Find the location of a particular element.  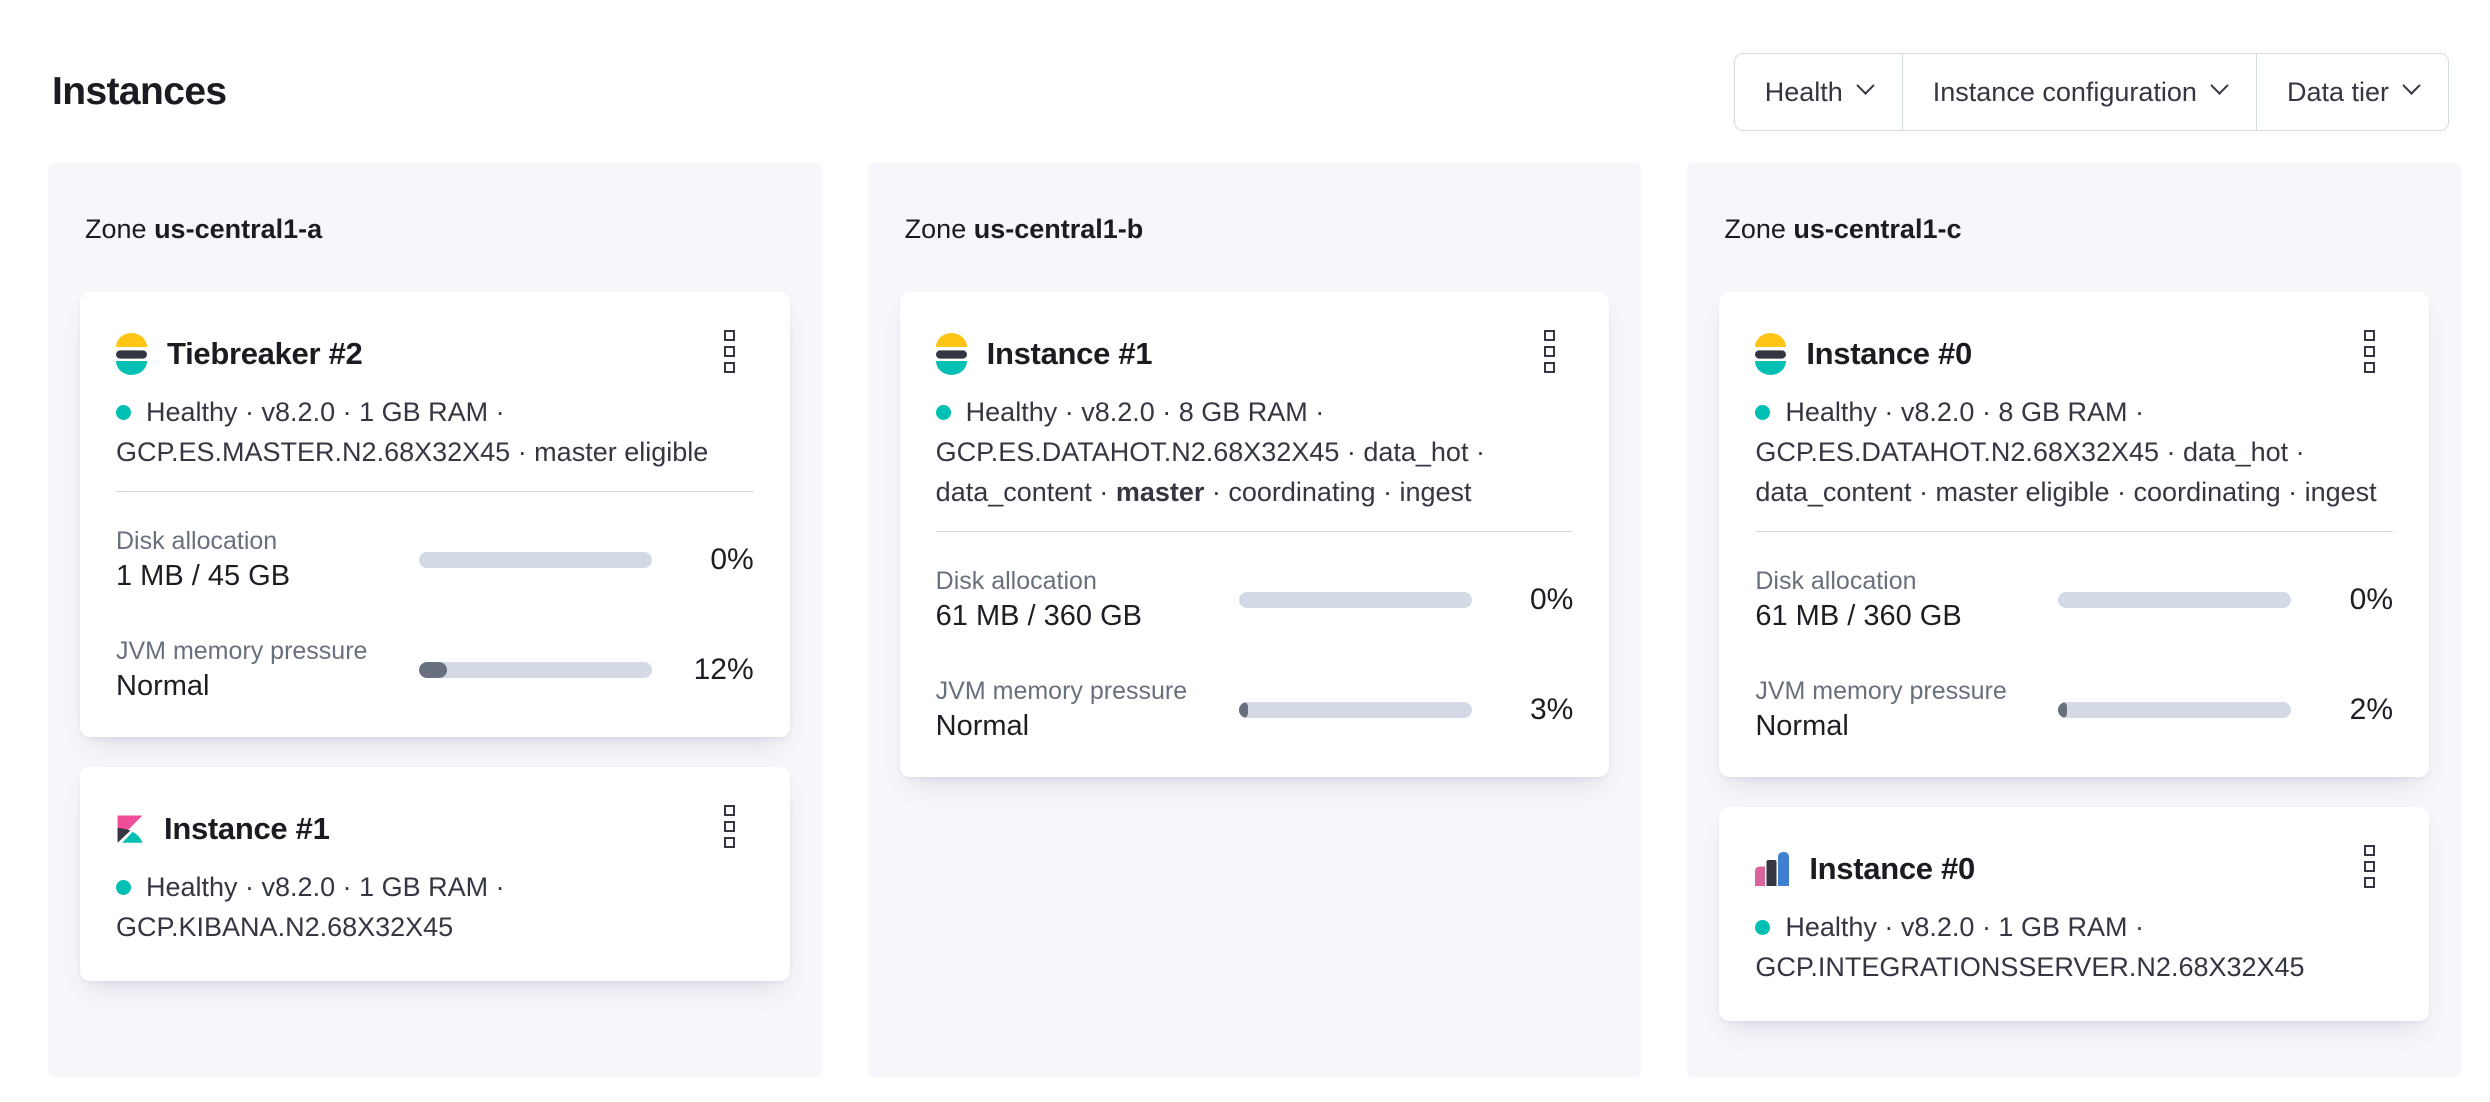

metric-percent: 2% is located at coordinates (2371, 709).